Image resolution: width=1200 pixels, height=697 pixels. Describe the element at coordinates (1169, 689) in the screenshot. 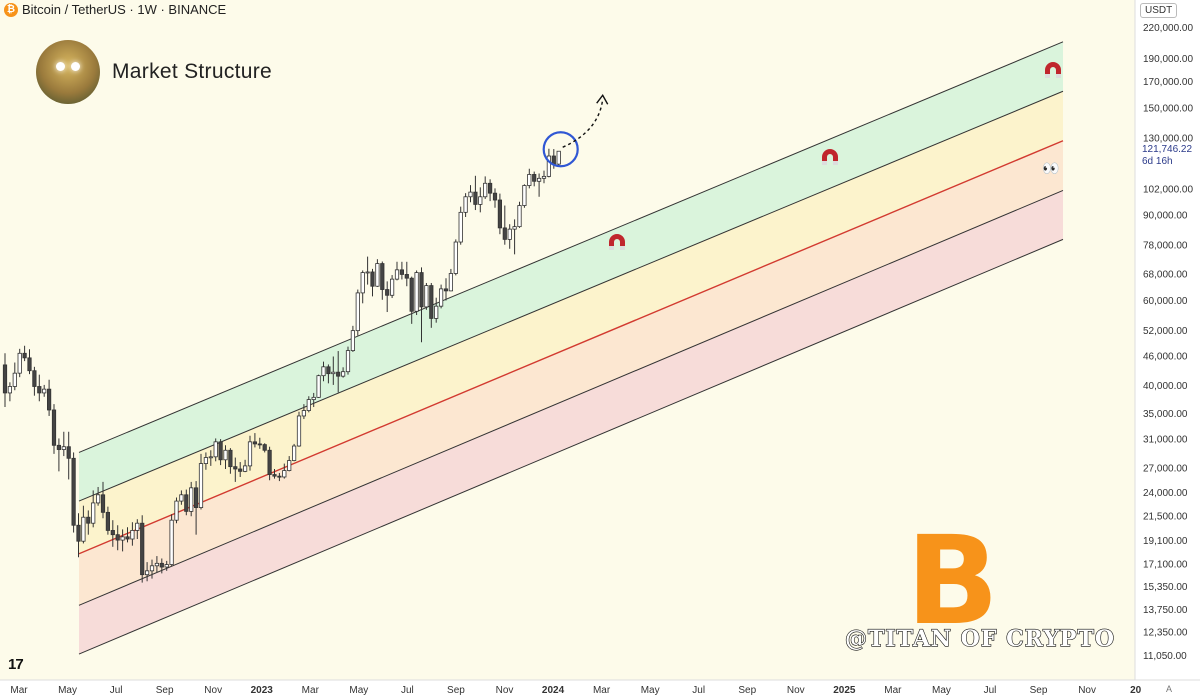

I see `auto-scale-button: A` at that location.